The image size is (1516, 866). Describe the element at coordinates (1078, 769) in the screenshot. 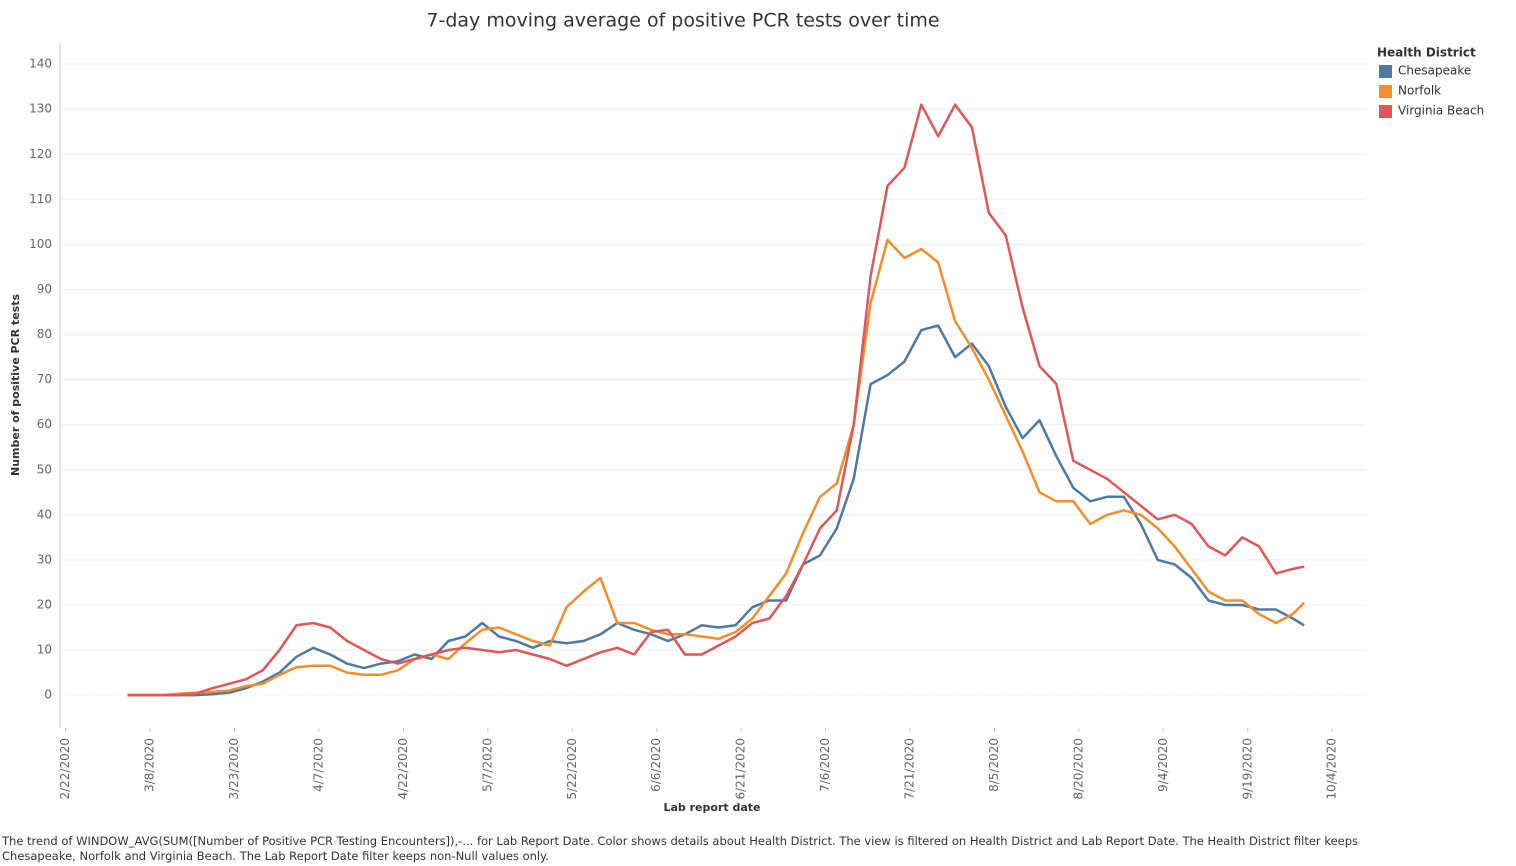

I see `x-tick-label: 8/20/2020` at that location.